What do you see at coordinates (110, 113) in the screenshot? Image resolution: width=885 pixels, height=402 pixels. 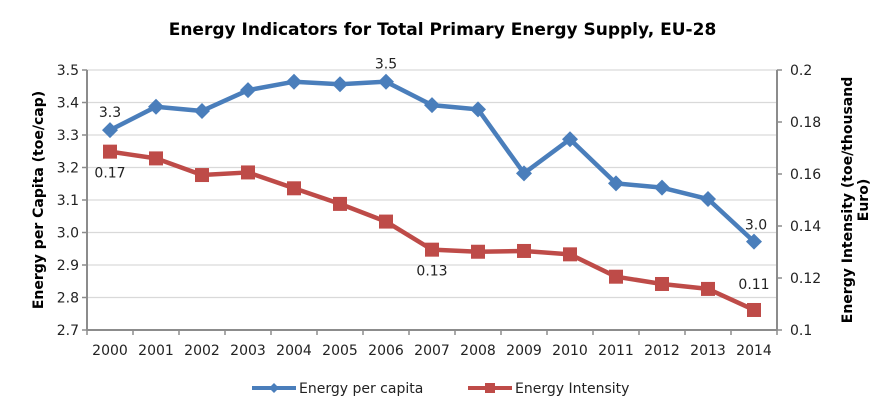 I see `data-label-energy-per-capita: 3.3` at bounding box center [110, 113].